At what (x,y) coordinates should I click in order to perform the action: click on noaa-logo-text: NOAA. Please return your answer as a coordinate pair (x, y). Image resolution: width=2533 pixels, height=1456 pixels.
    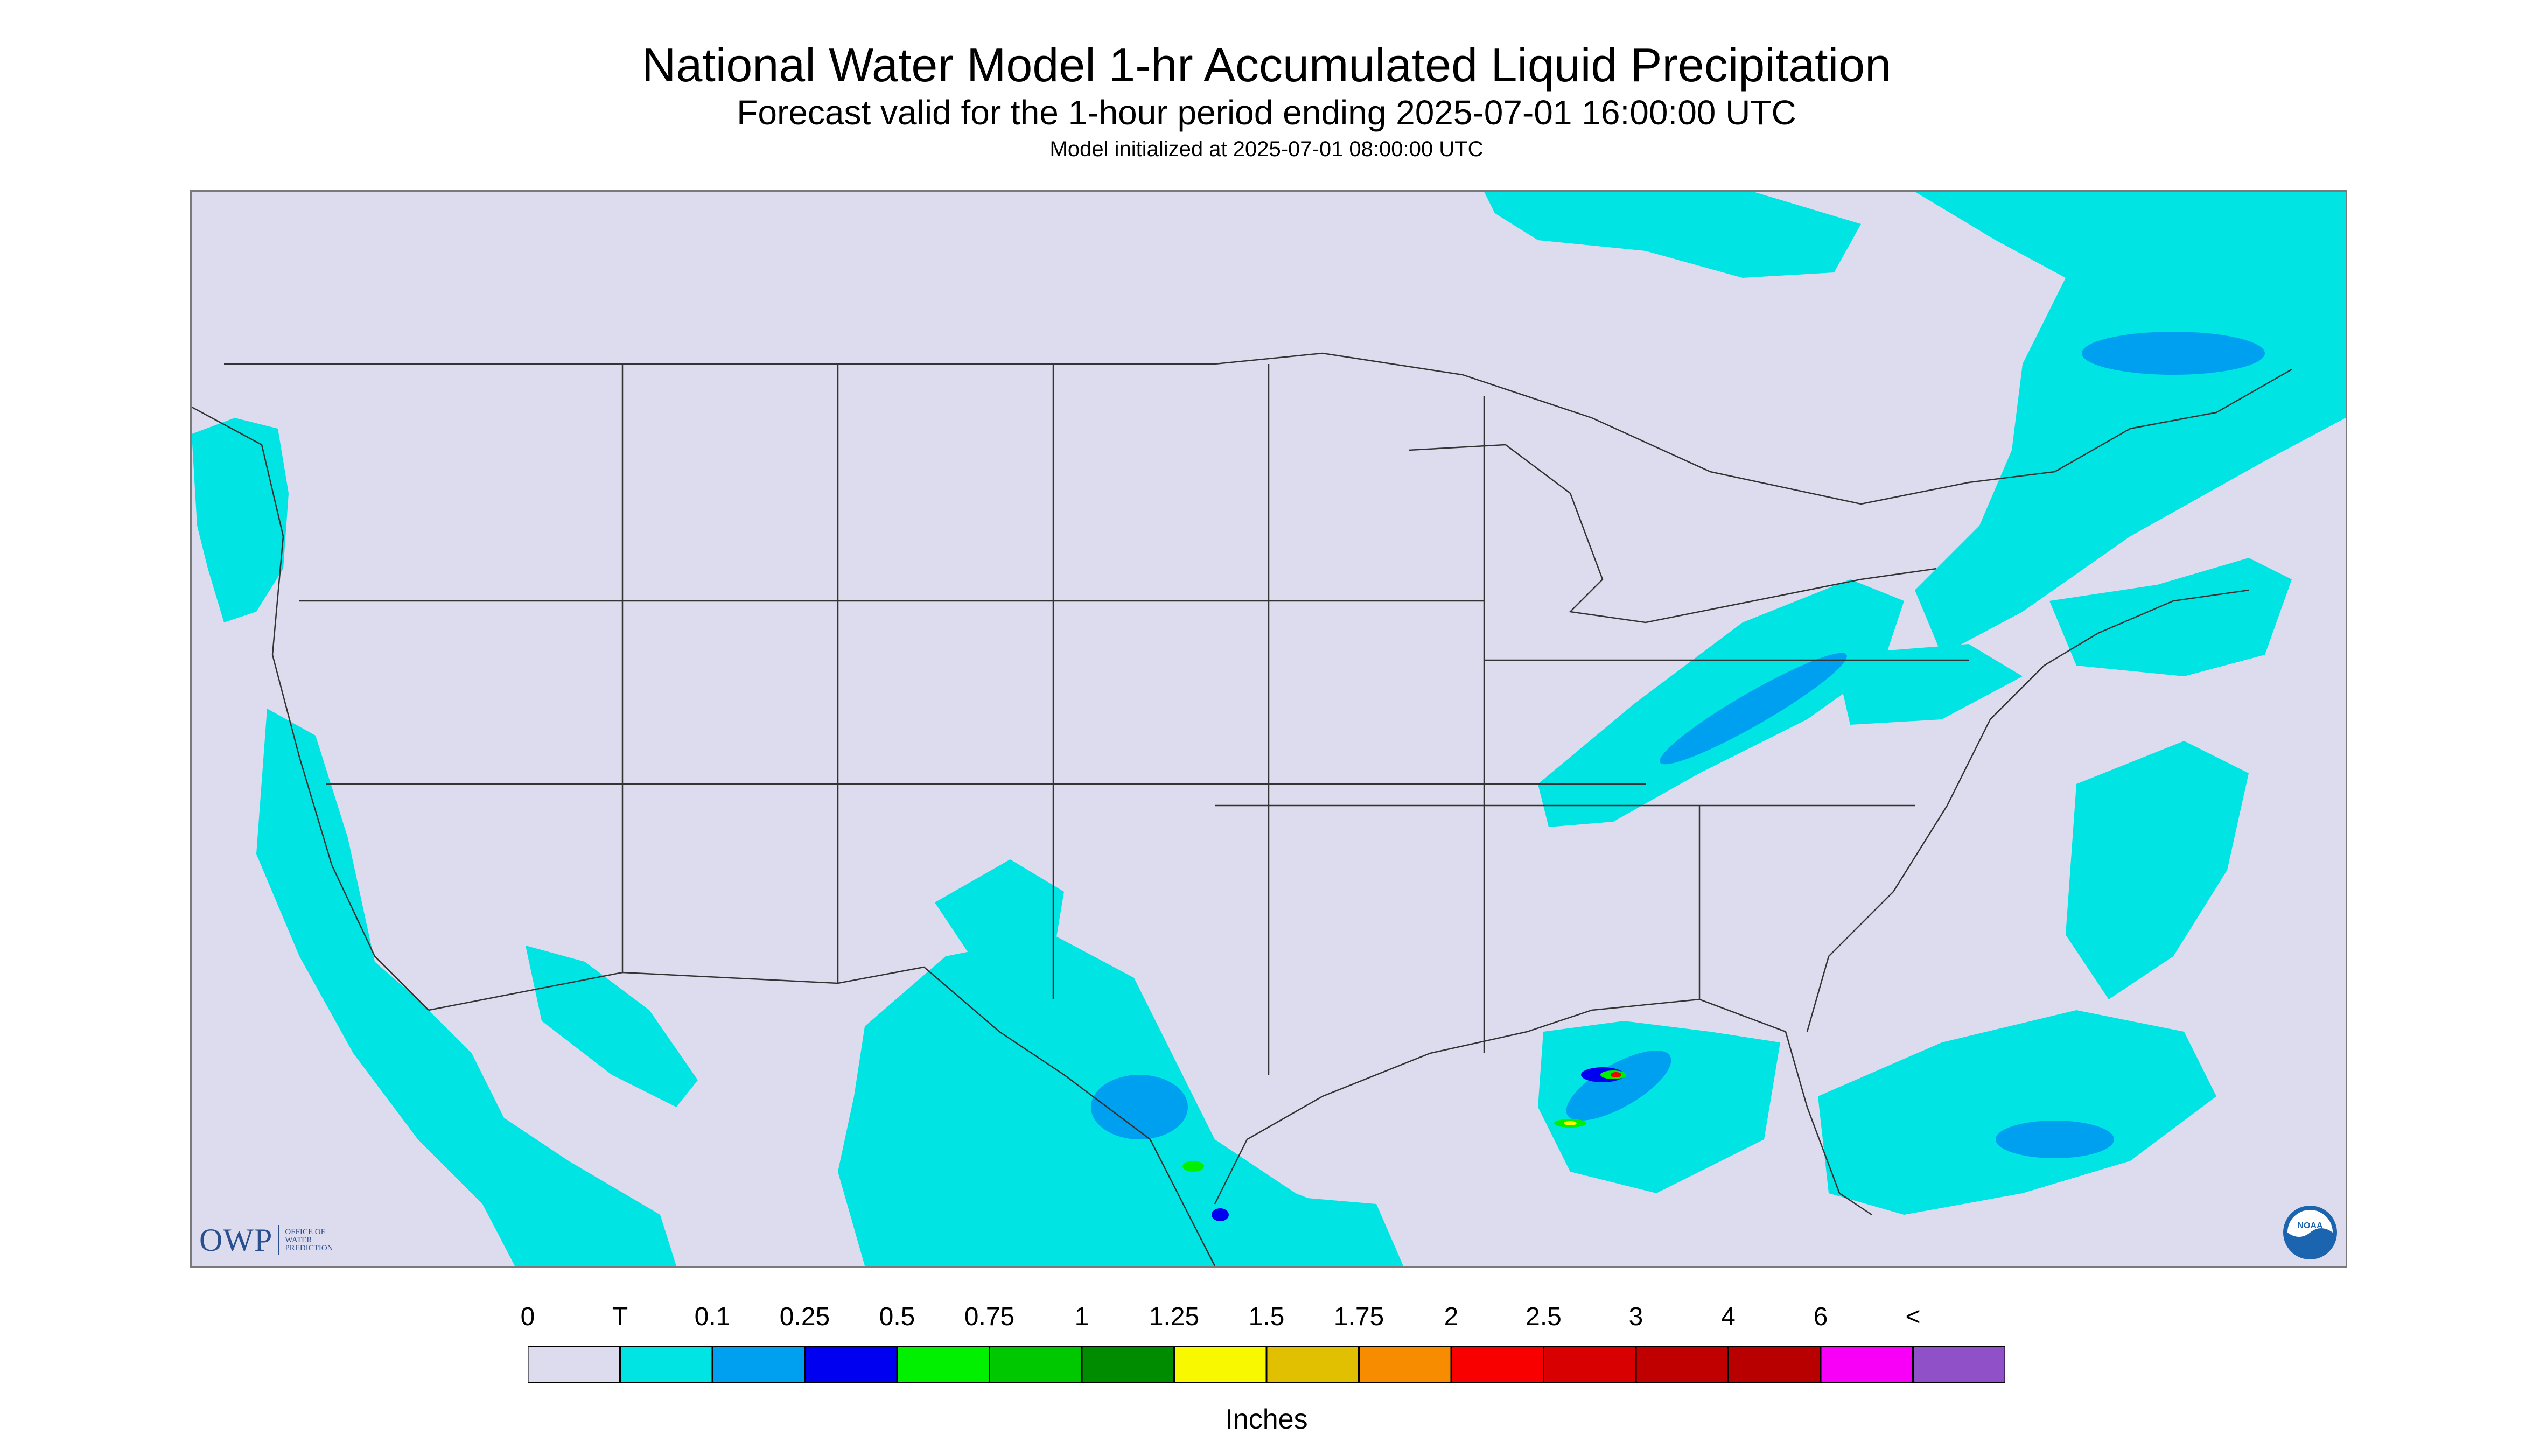
    Looking at the image, I should click on (2310, 1225).